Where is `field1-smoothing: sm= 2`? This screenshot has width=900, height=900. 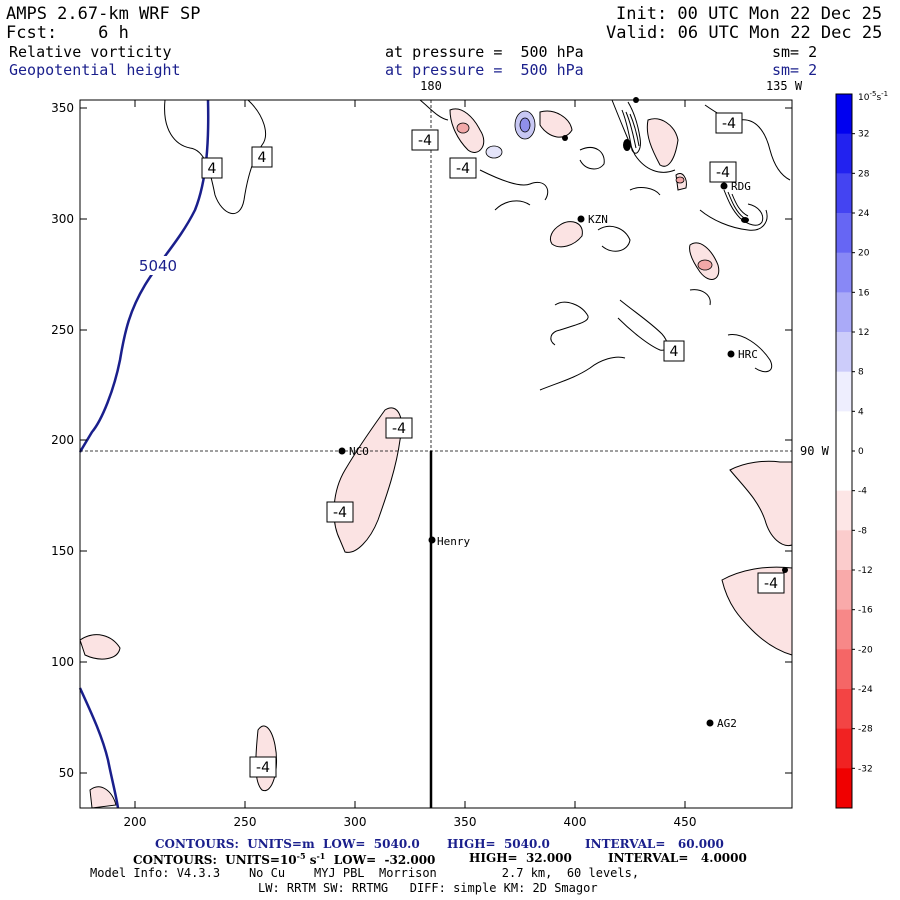
field1-smoothing: sm= 2 is located at coordinates (795, 52).